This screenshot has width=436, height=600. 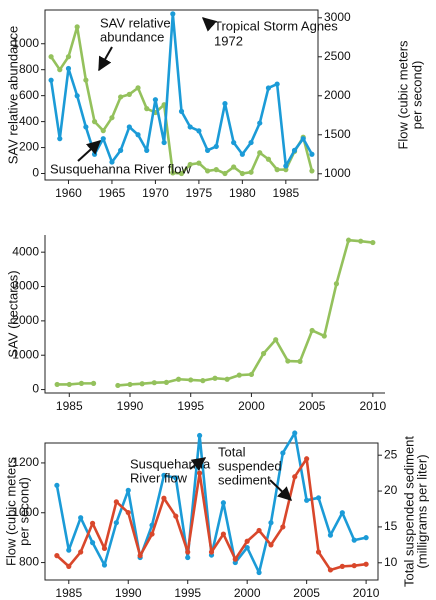 I want to click on annotation: abundance, so click(x=132, y=36).